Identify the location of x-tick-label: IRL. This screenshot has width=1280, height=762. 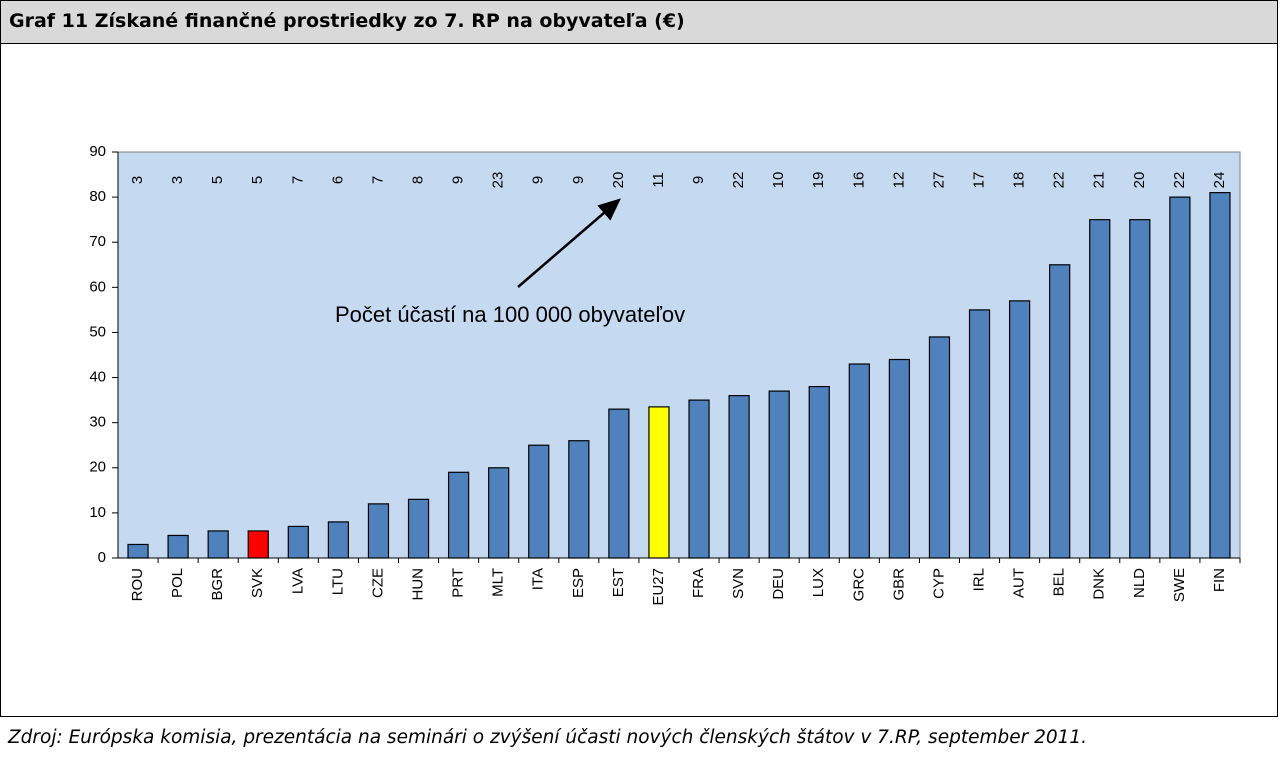
(979, 579).